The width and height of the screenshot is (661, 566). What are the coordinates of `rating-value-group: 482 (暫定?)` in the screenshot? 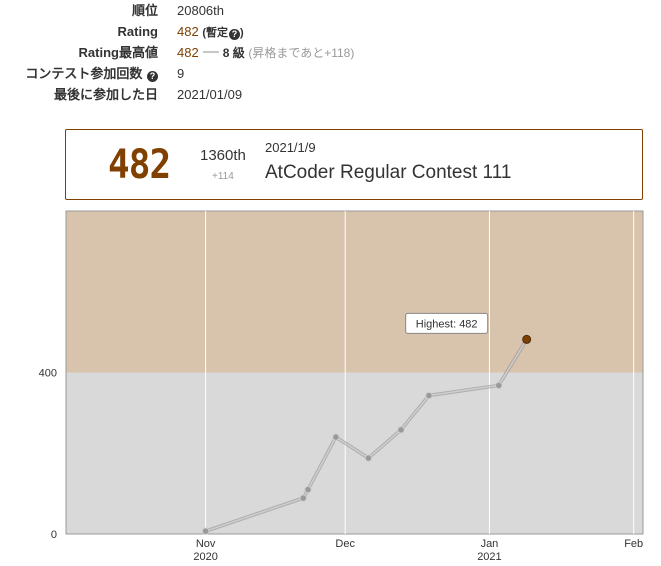 It's located at (210, 32).